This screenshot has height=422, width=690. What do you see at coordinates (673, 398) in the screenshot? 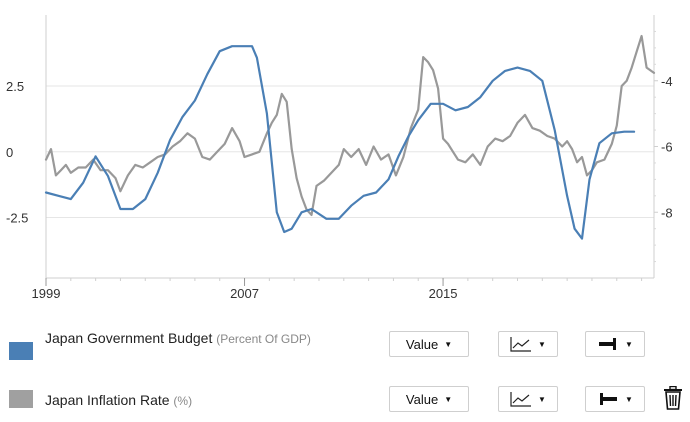
I see `trash-icon` at bounding box center [673, 398].